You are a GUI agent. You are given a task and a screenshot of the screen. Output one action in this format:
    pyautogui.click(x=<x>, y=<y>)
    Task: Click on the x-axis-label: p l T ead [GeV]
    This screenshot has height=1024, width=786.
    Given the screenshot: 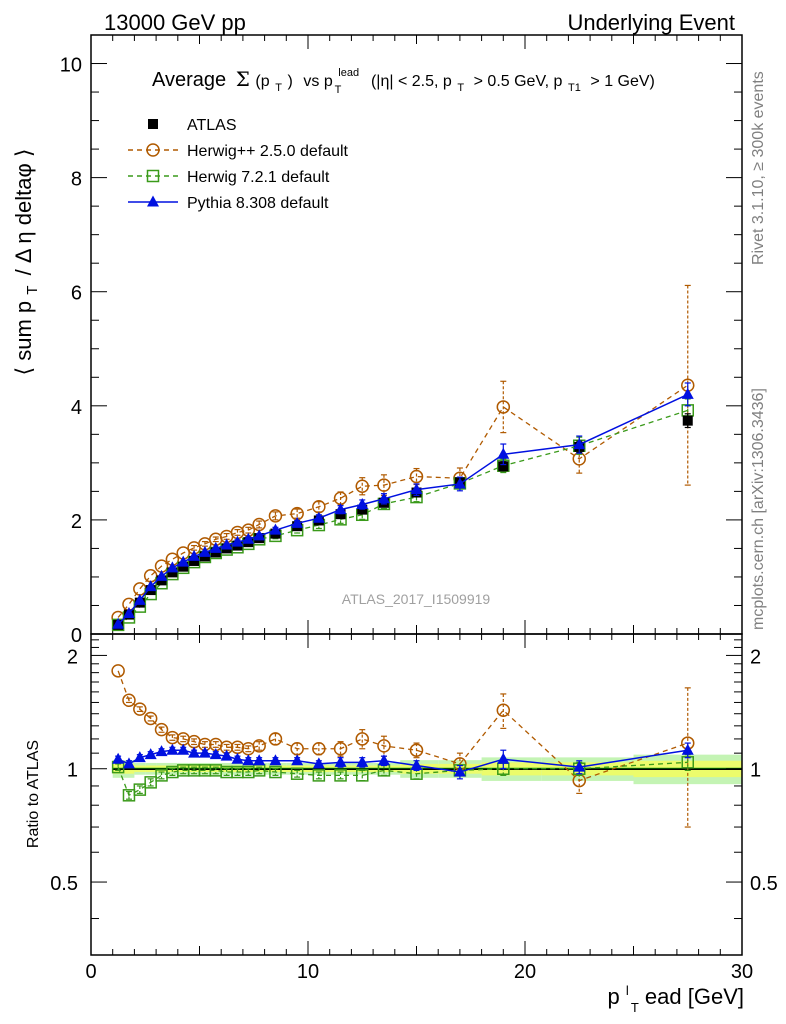 What is the action you would take?
    pyautogui.click(x=675, y=996)
    